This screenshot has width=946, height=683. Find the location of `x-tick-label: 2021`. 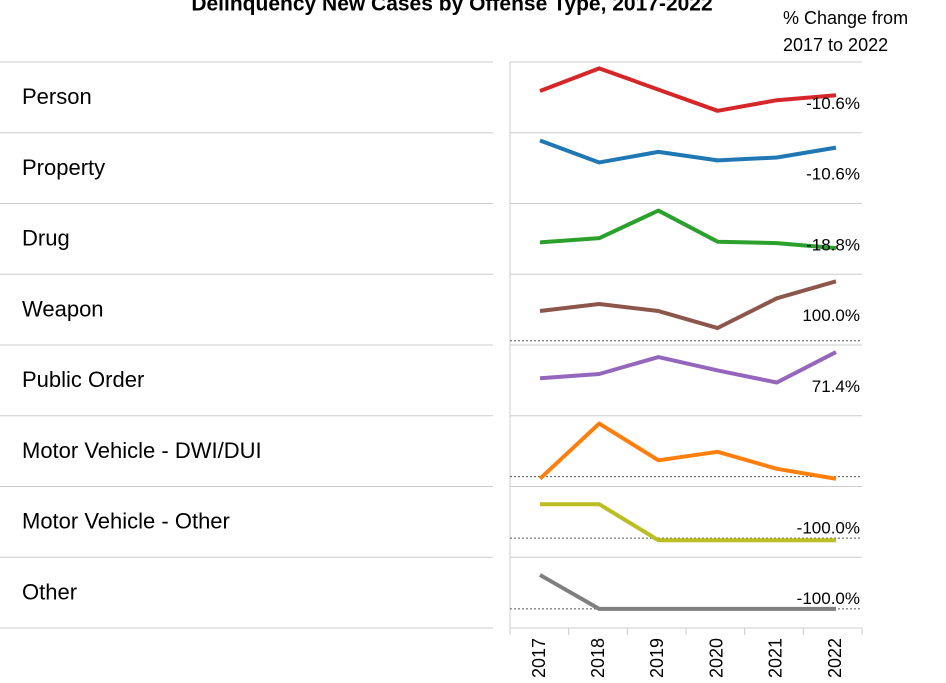

x-tick-label: 2021 is located at coordinates (776, 658).